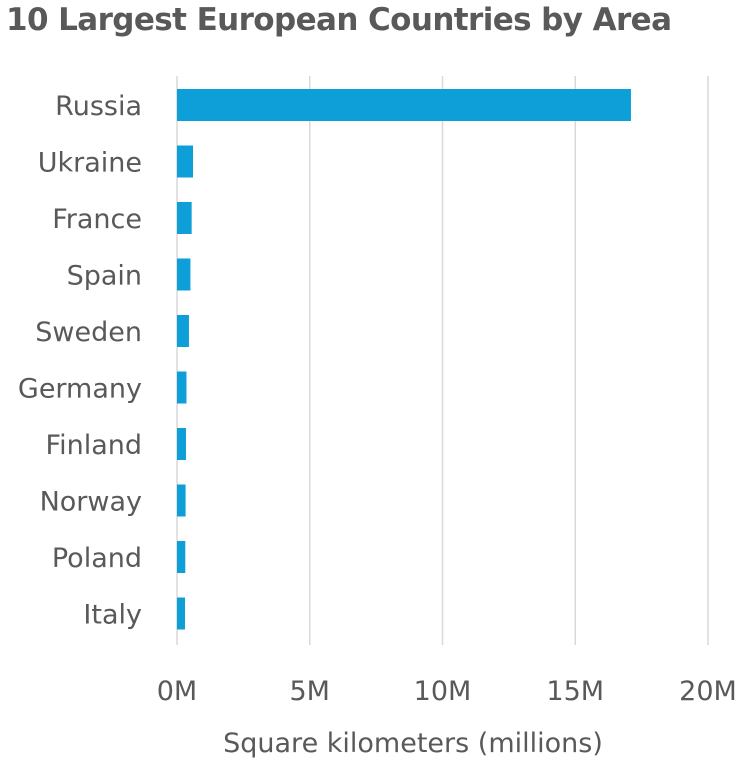 Image resolution: width=743 pixels, height=761 pixels. What do you see at coordinates (112, 615) in the screenshot?
I see `category-label: Italy` at bounding box center [112, 615].